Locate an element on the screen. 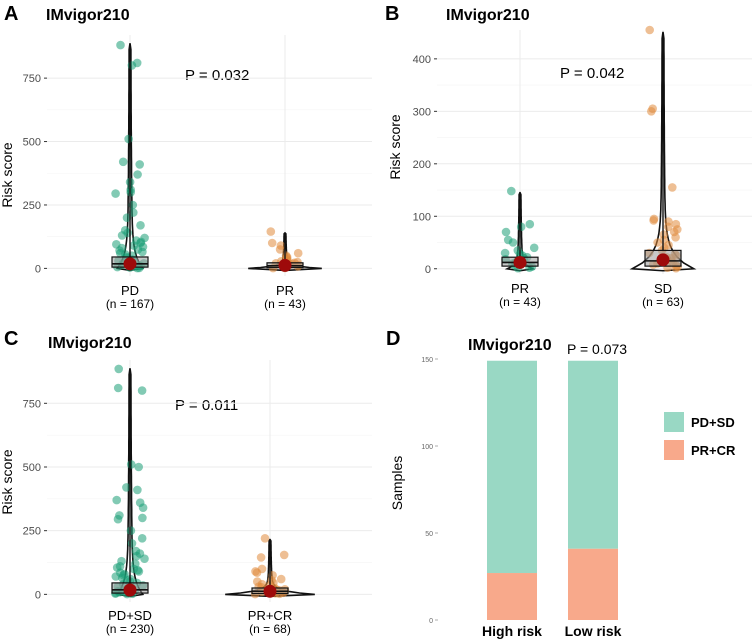 This screenshot has width=754, height=640. panel-d-xtick-1: High risk is located at coordinates (512, 631).